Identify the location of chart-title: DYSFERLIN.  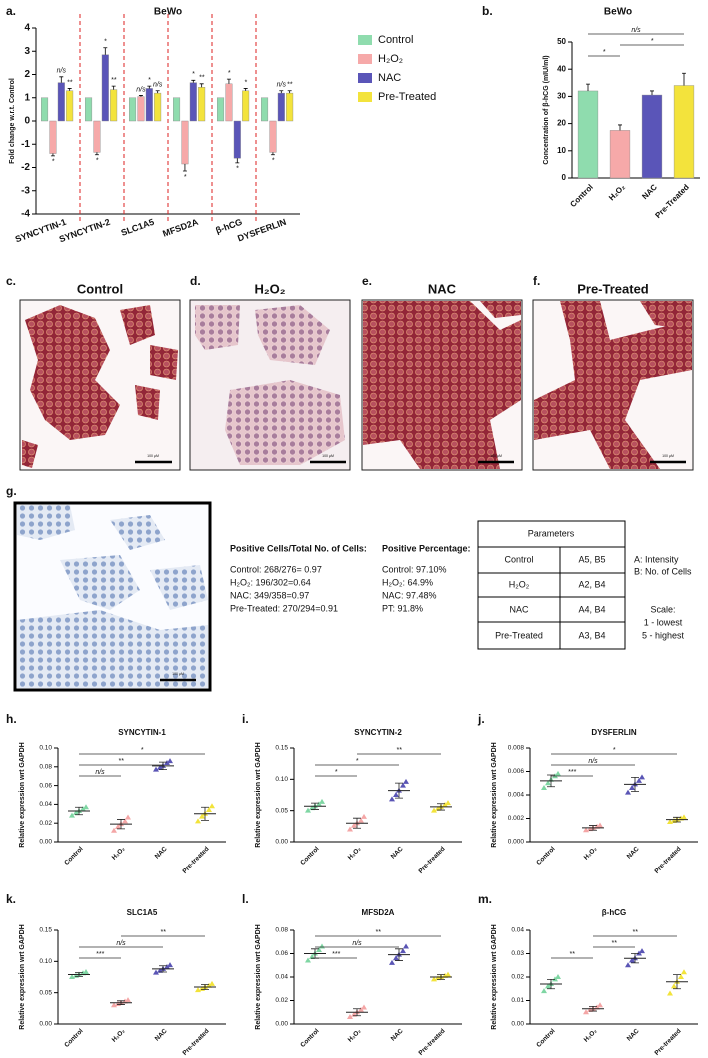
(614, 732).